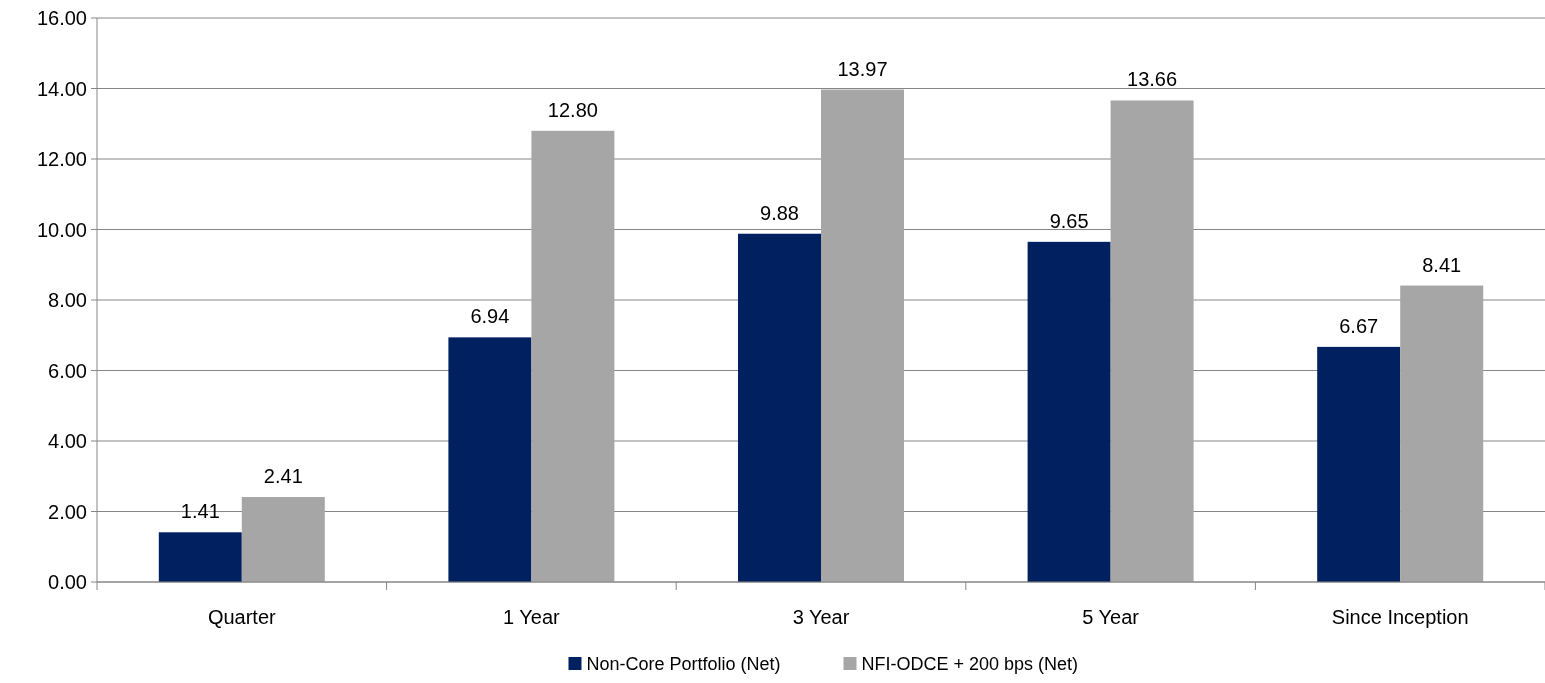 Image resolution: width=1545 pixels, height=683 pixels. Describe the element at coordinates (67, 511) in the screenshot. I see `y-tick-label: 2.00` at that location.